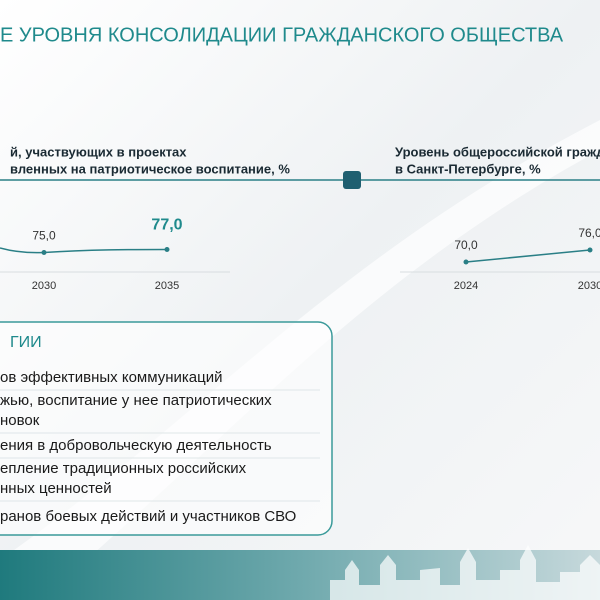 Image resolution: width=600 pixels, height=600 pixels. I want to click on box-item: ов эффективных коммуникаций, so click(111, 377).